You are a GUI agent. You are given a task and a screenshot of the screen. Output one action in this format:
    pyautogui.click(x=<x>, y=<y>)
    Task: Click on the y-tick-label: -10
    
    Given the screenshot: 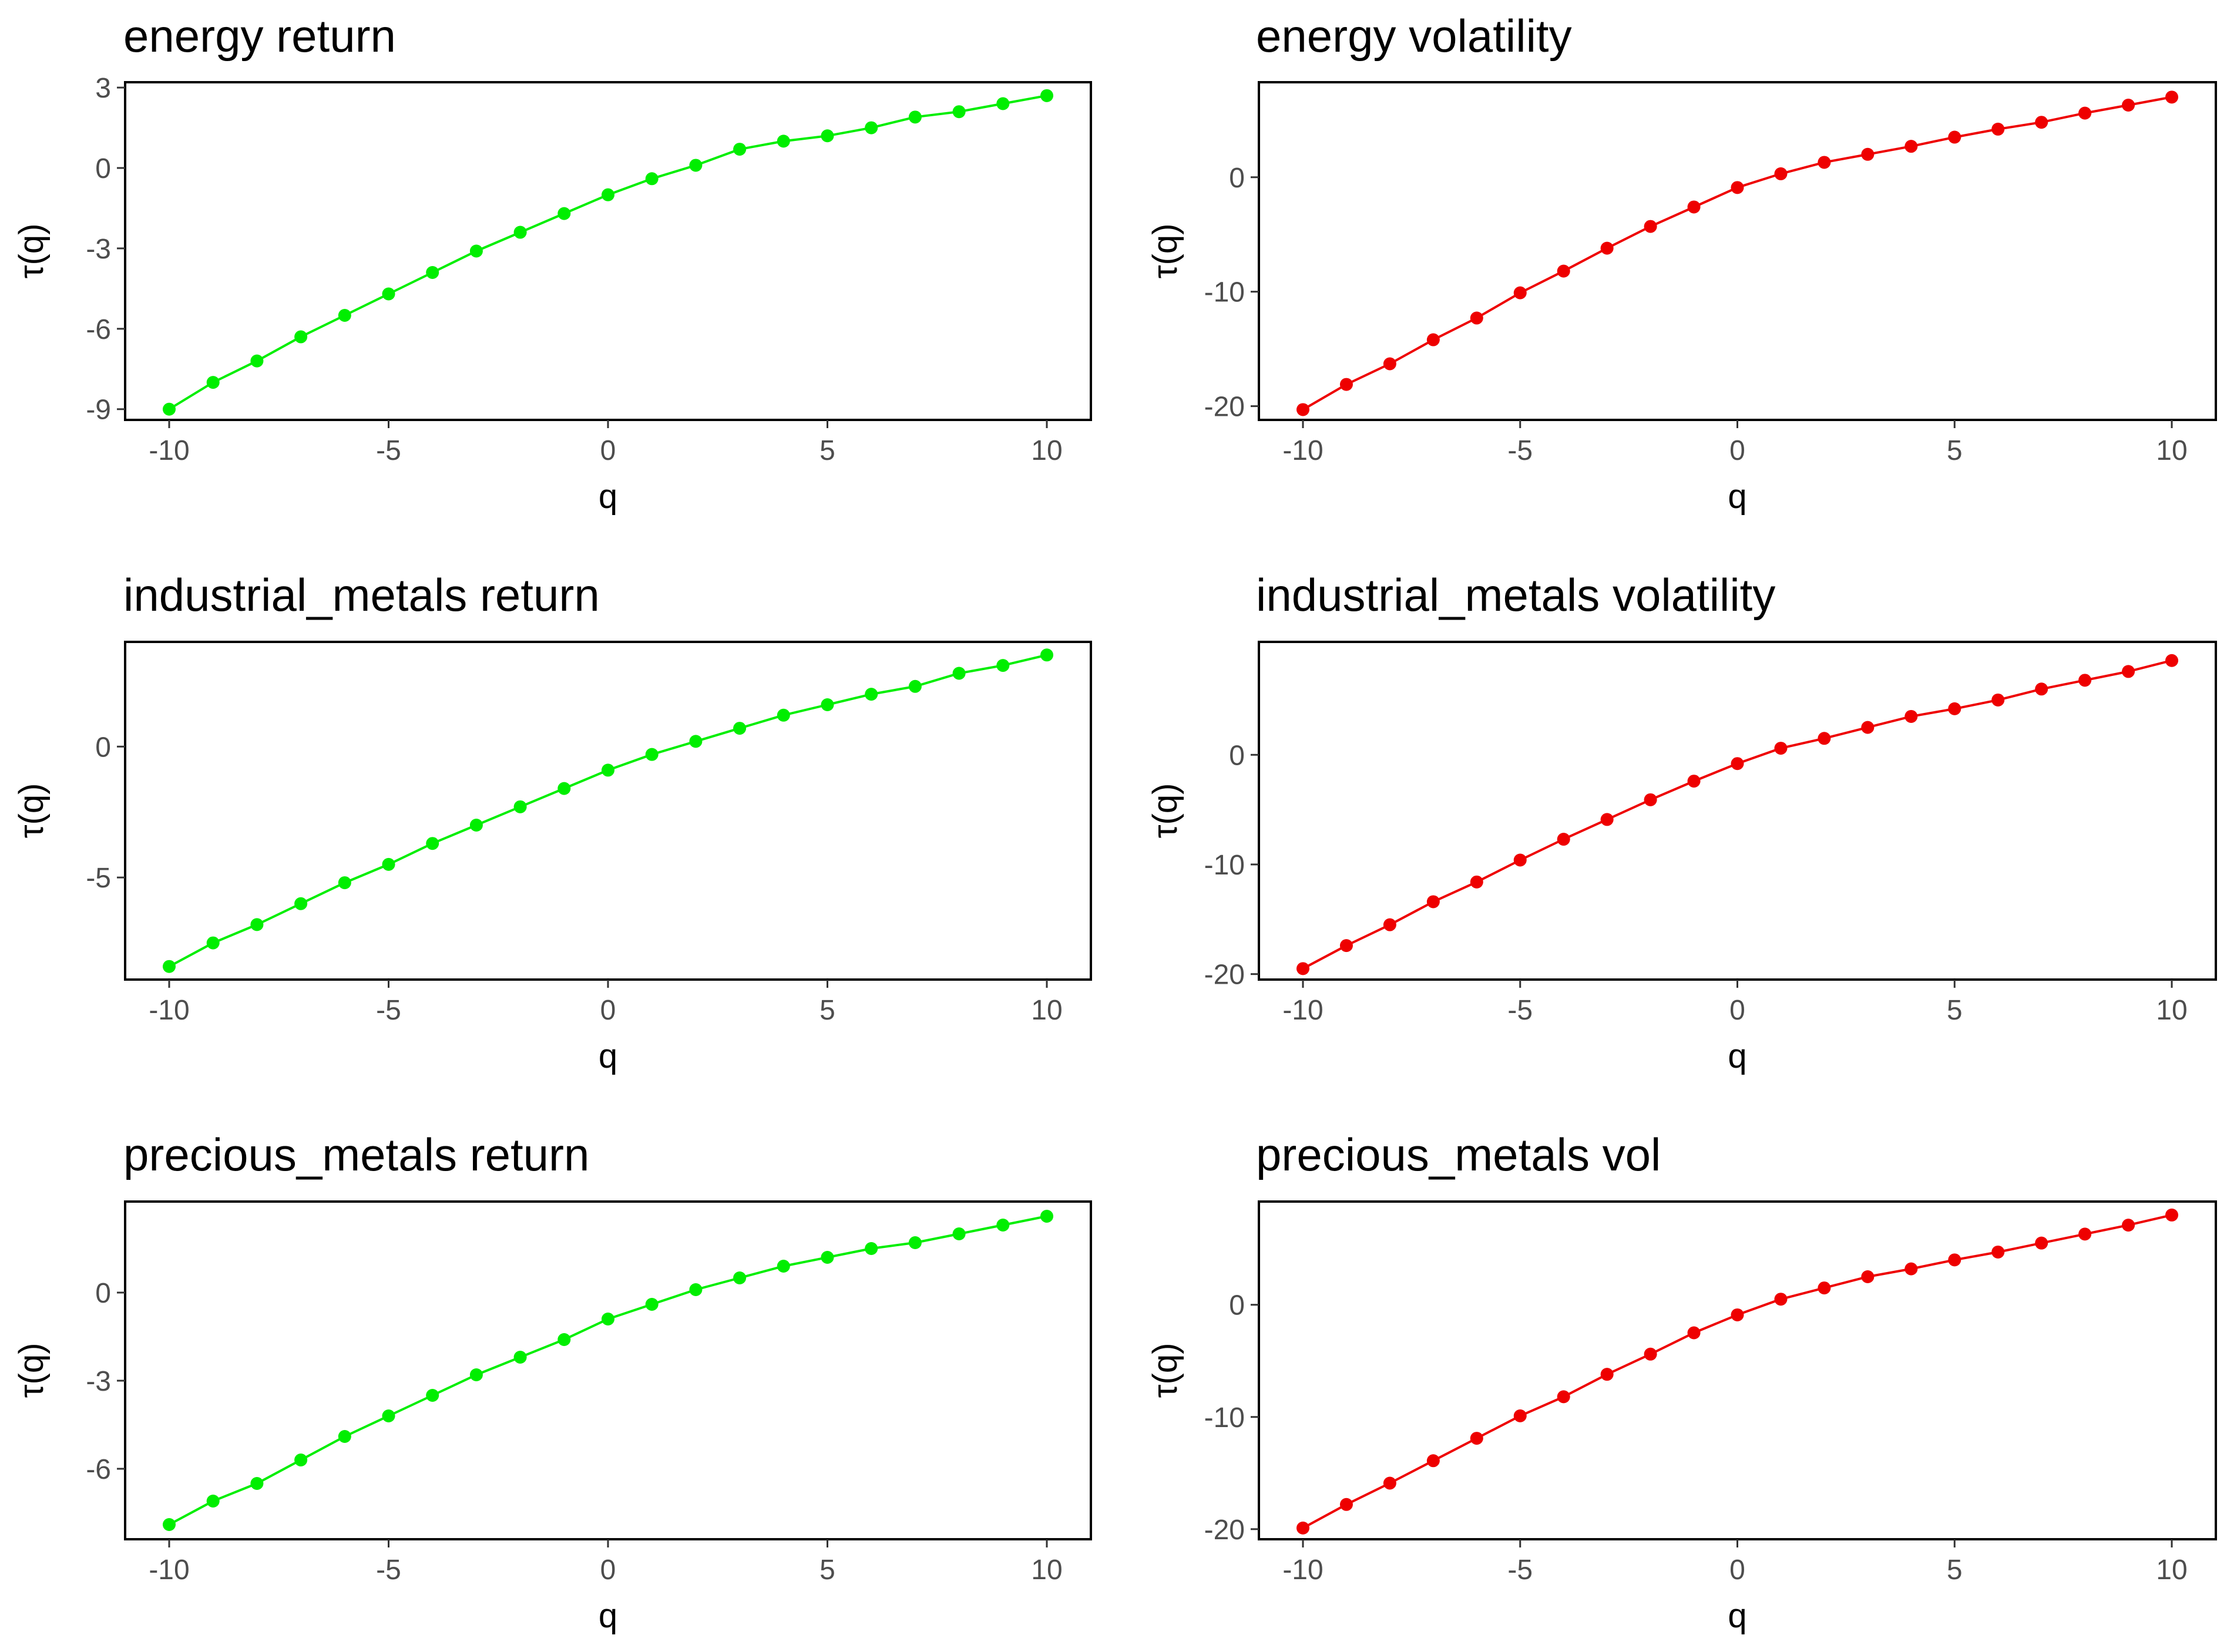 What is the action you would take?
    pyautogui.click(x=1224, y=1418)
    